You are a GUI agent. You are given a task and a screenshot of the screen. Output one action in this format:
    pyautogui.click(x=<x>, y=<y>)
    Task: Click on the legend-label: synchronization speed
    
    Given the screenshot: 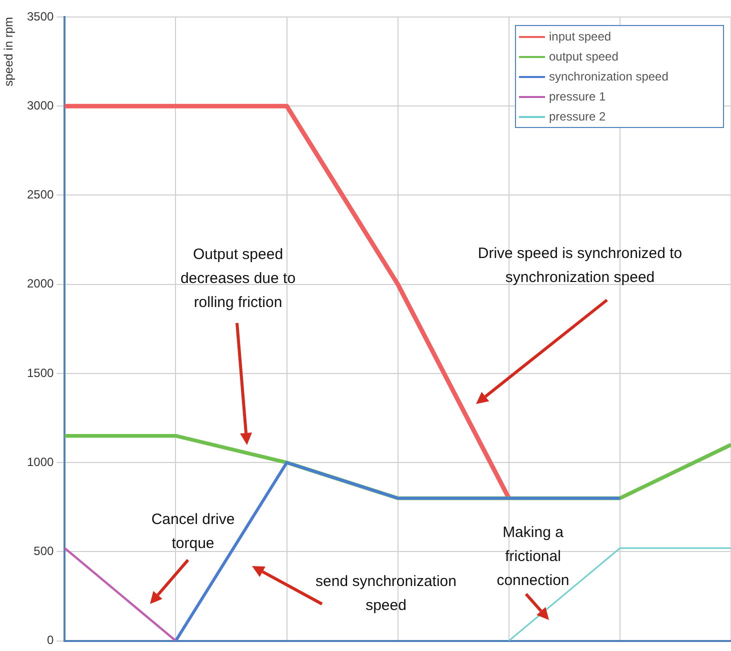 What is the action you would take?
    pyautogui.click(x=608, y=76)
    